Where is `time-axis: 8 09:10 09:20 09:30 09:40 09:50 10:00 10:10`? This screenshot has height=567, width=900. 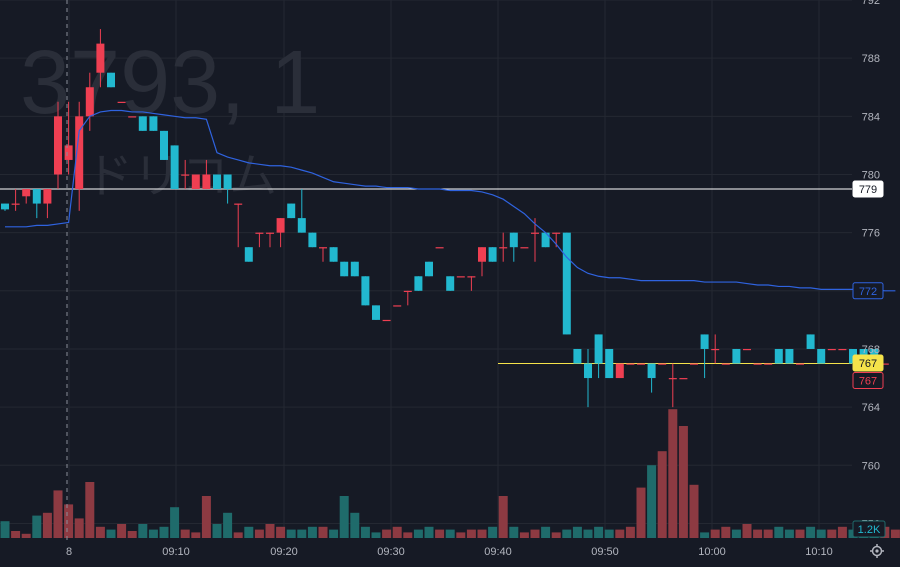
time-axis: 8 09:10 09:20 09:30 09:40 09:50 10:00 10:10 is located at coordinates (449, 552).